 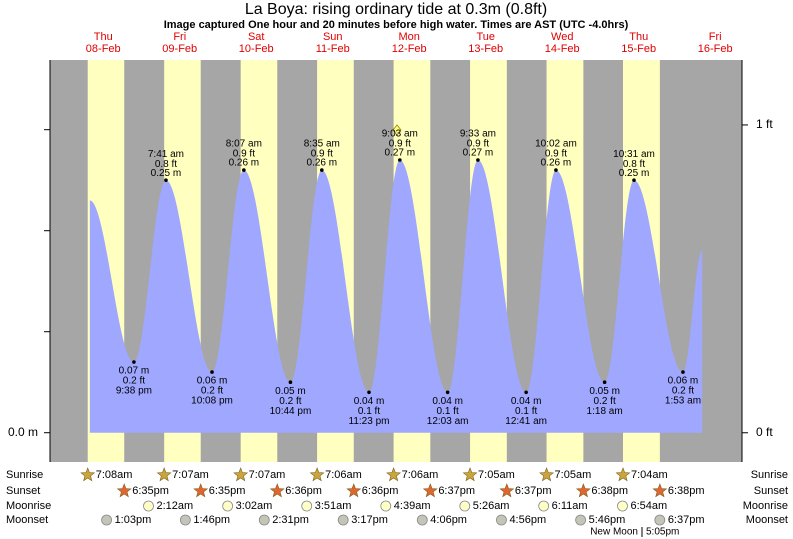 What do you see at coordinates (333, 506) in the screenshot?
I see `moonrise-time: 3:51am` at bounding box center [333, 506].